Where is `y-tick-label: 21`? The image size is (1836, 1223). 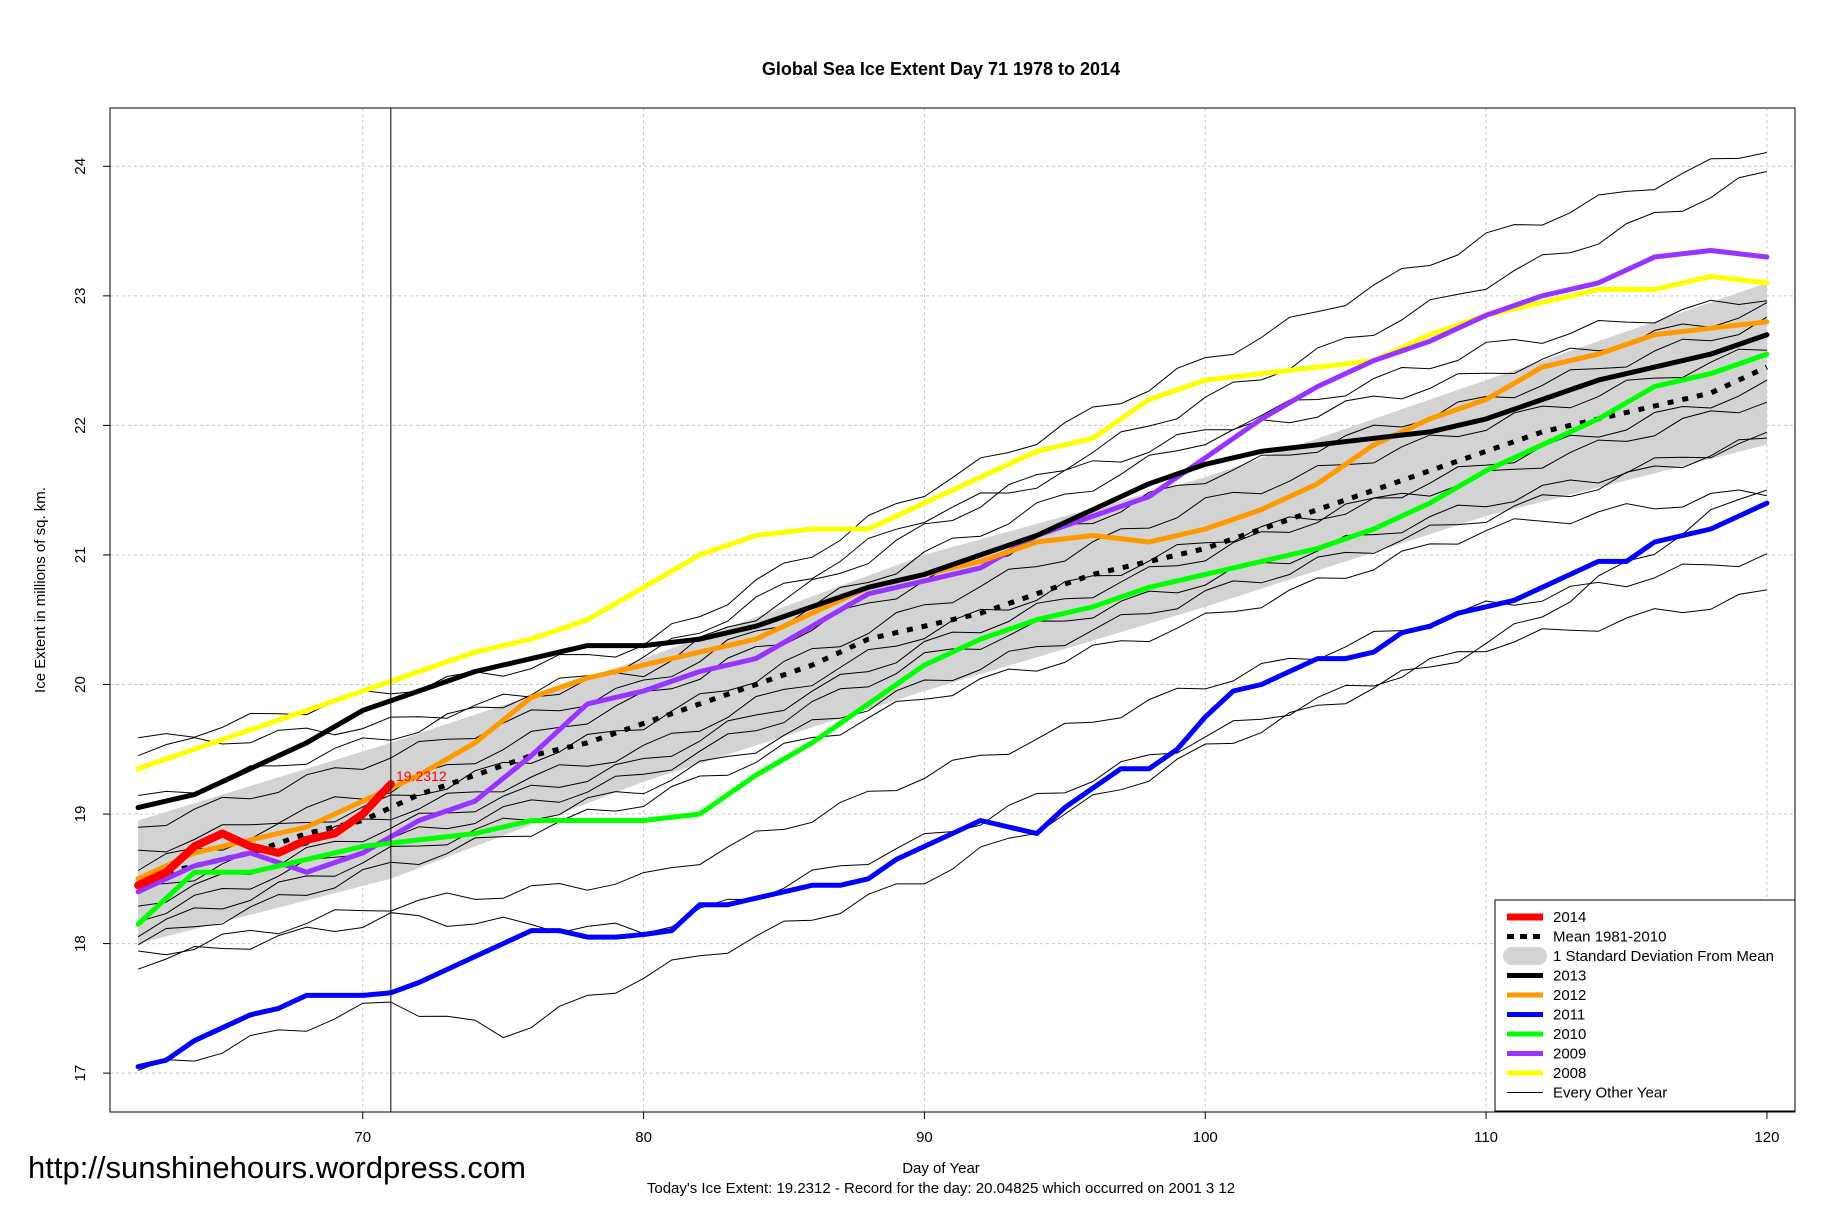
y-tick-label: 21 is located at coordinates (80, 555).